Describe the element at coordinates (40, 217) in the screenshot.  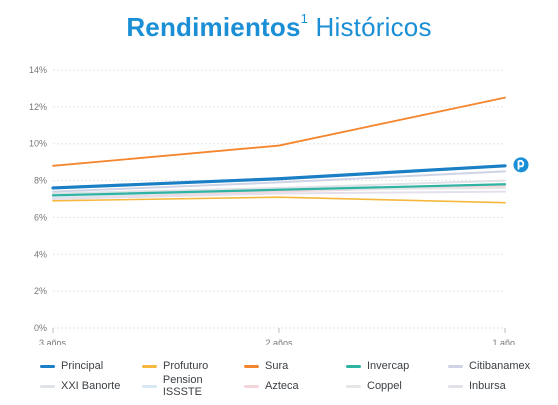
I see `y-tick-label: 6%` at that location.